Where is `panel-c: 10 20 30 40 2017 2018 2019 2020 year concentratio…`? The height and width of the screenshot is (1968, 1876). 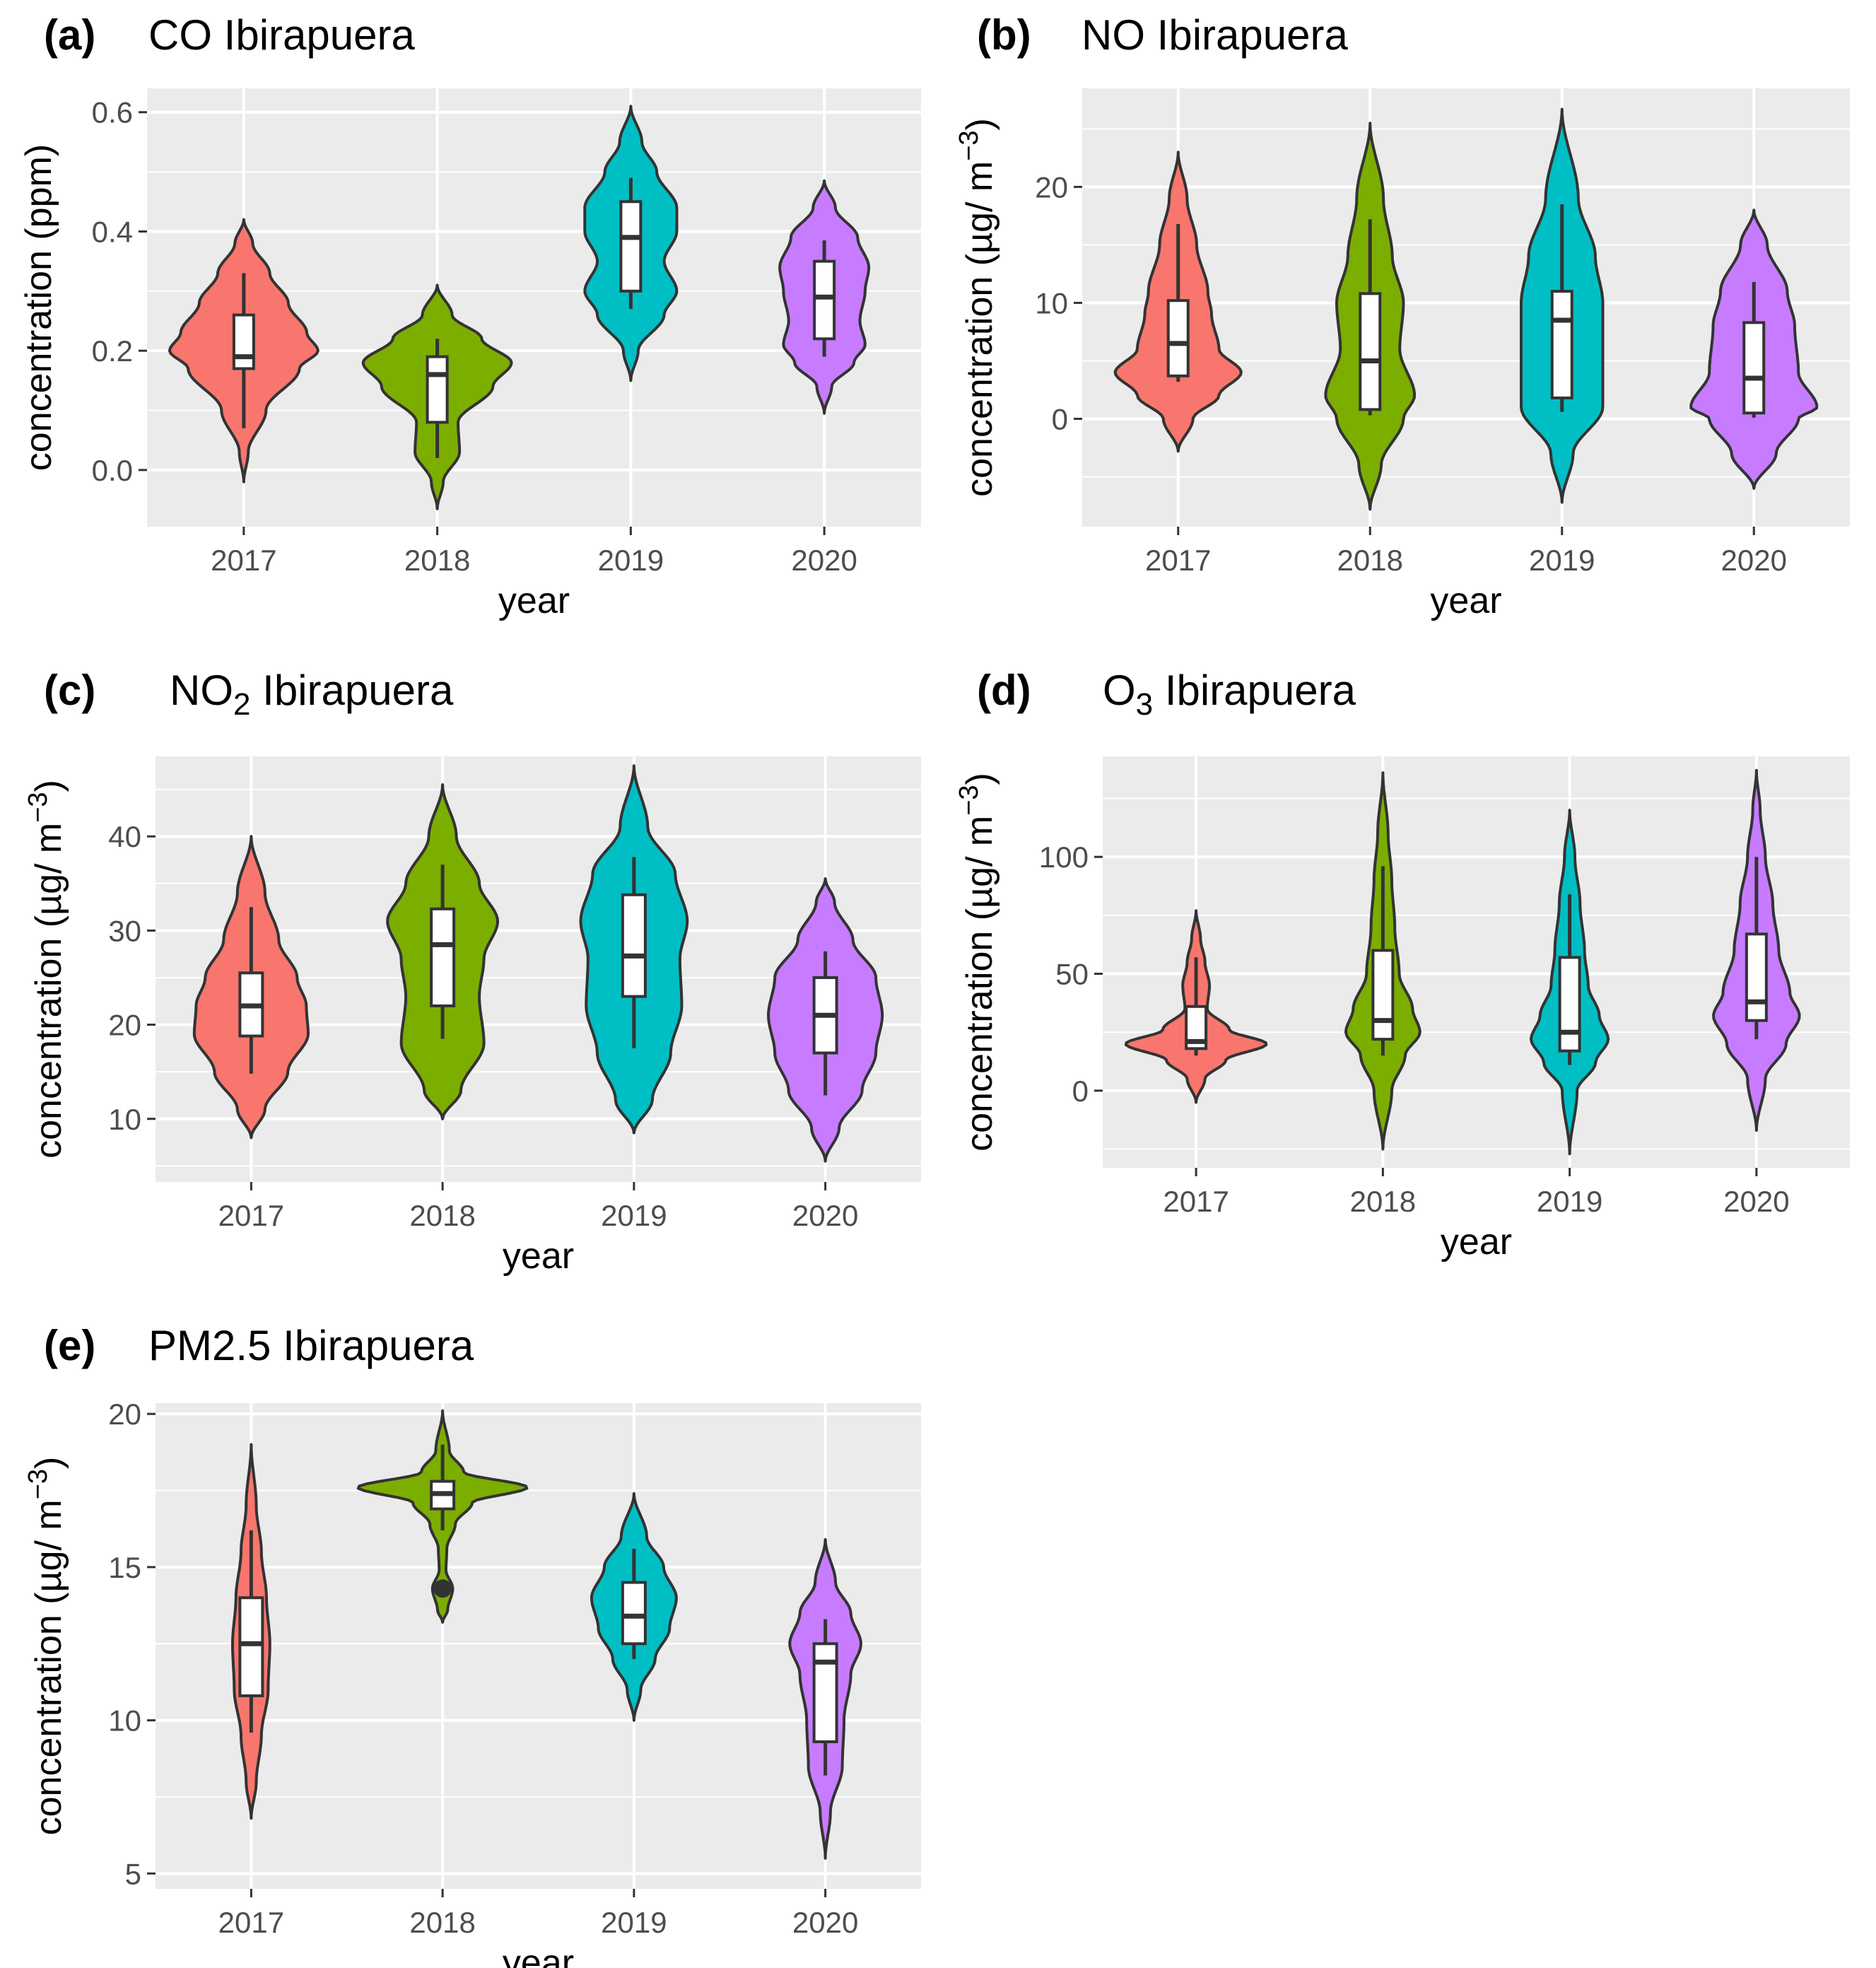 panel-c: 10 20 30 40 2017 2018 2019 2020 year concentratio… is located at coordinates (472, 972).